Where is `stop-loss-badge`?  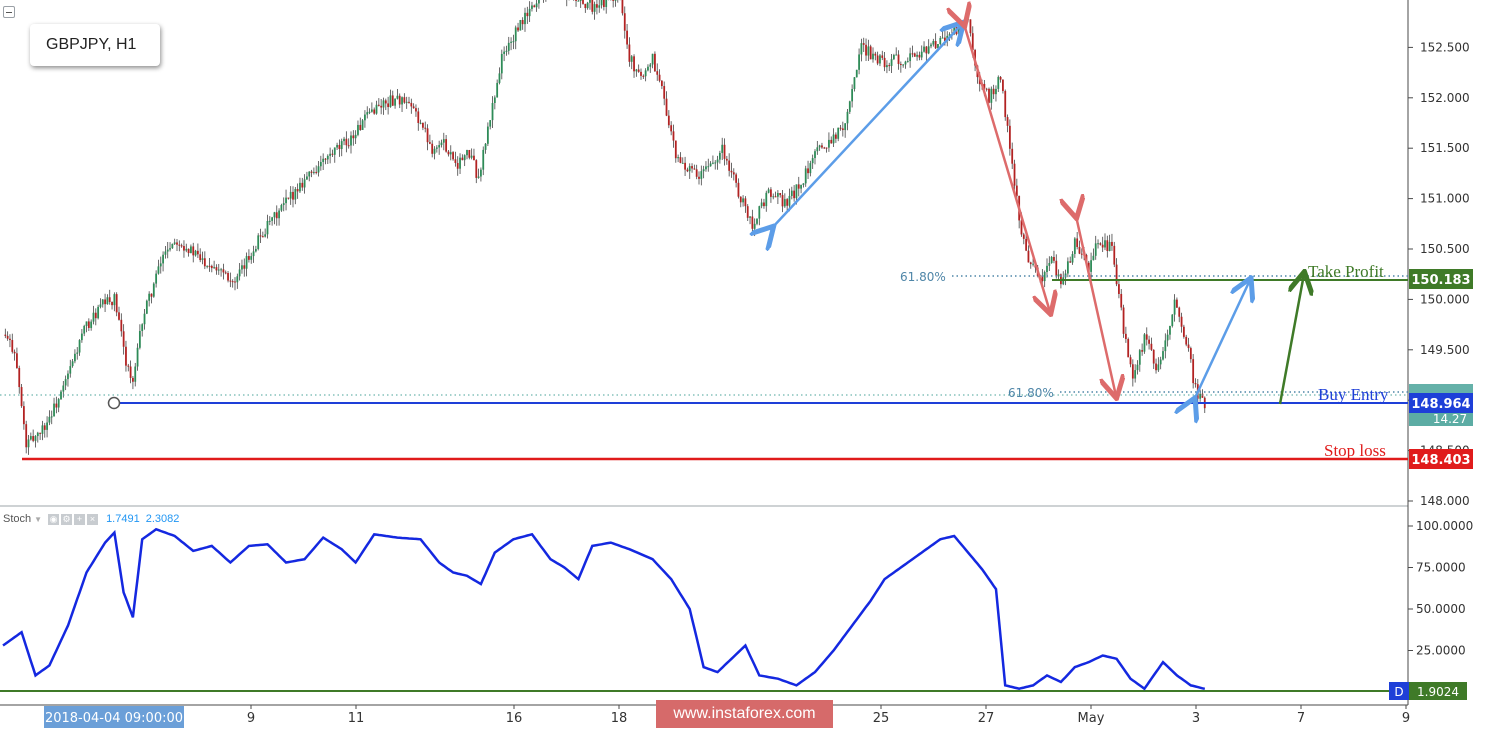 stop-loss-badge is located at coordinates (1441, 459).